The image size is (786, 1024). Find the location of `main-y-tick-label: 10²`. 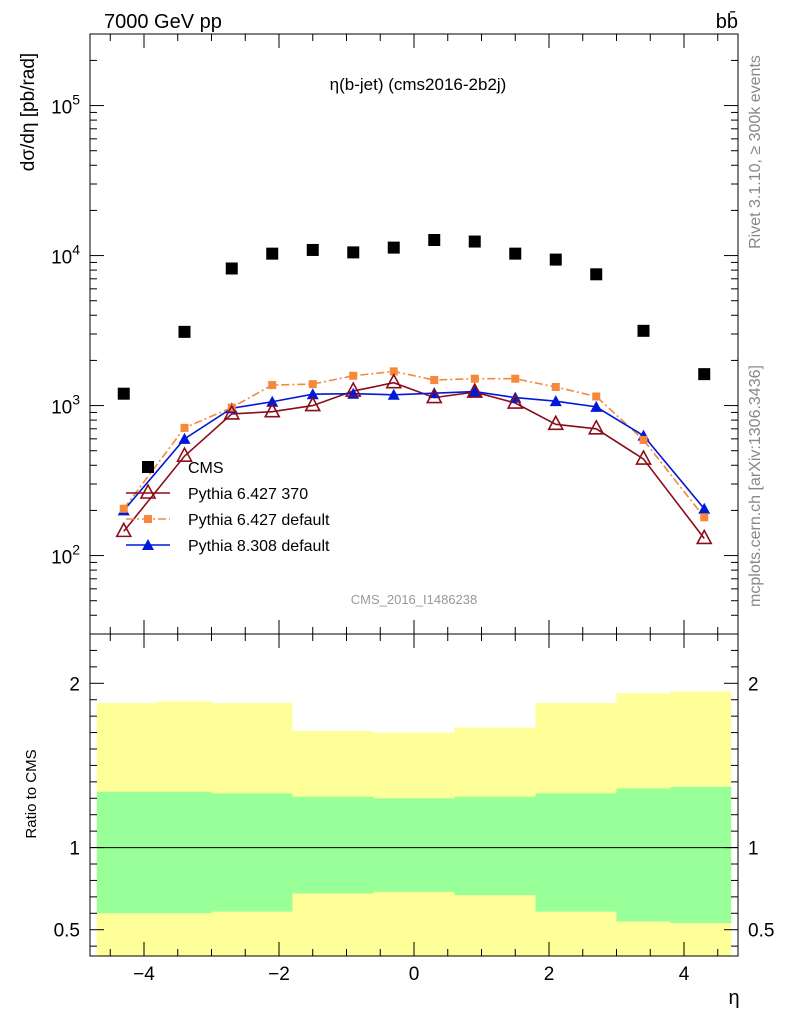

main-y-tick-label: 10² is located at coordinates (65, 555).